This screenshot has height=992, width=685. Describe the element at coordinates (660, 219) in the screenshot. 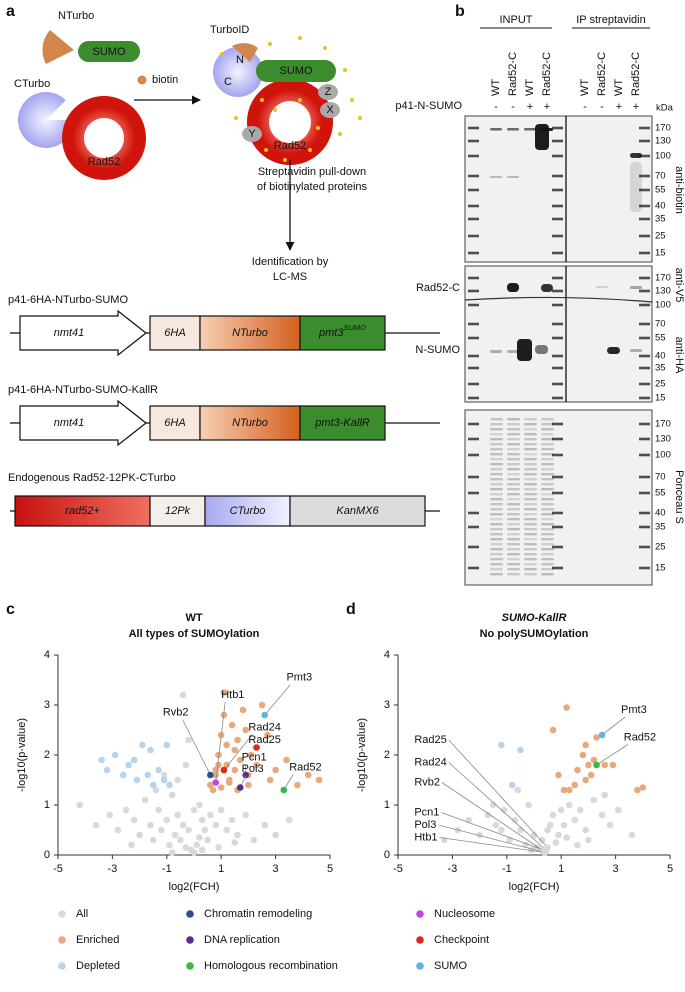

I see `kda-marker: 35` at that location.